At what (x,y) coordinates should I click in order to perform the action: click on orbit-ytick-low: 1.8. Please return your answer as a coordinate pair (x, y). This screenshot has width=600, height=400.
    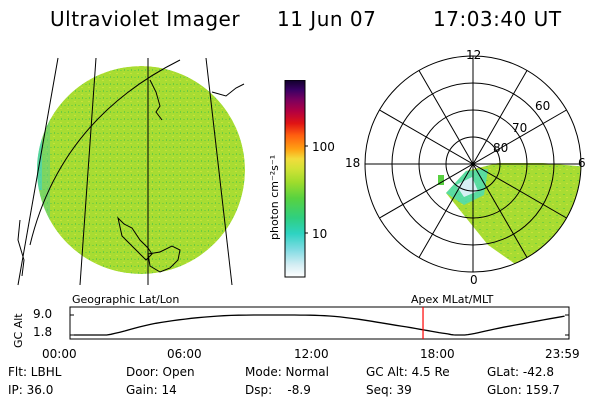
    Looking at the image, I should click on (43, 332).